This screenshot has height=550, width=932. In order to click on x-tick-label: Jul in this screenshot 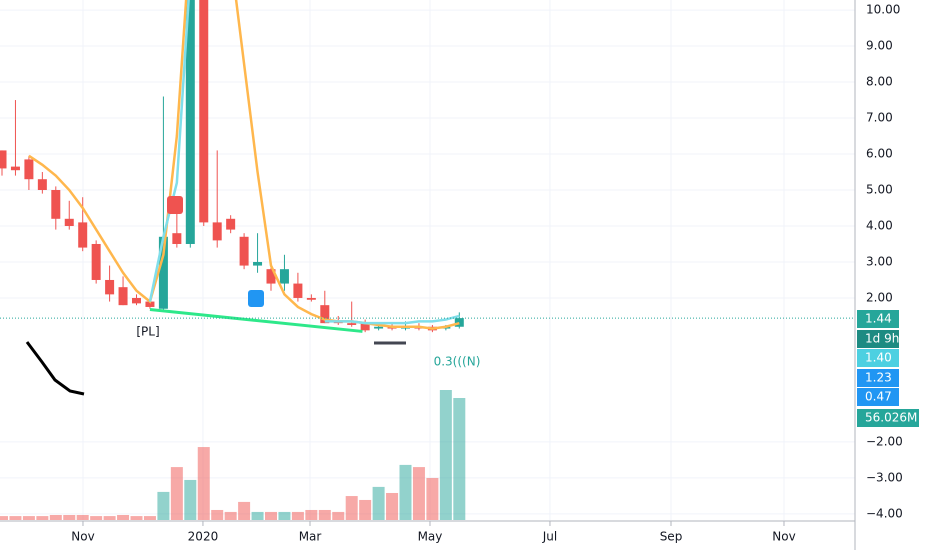, I will do `click(549, 537)`.